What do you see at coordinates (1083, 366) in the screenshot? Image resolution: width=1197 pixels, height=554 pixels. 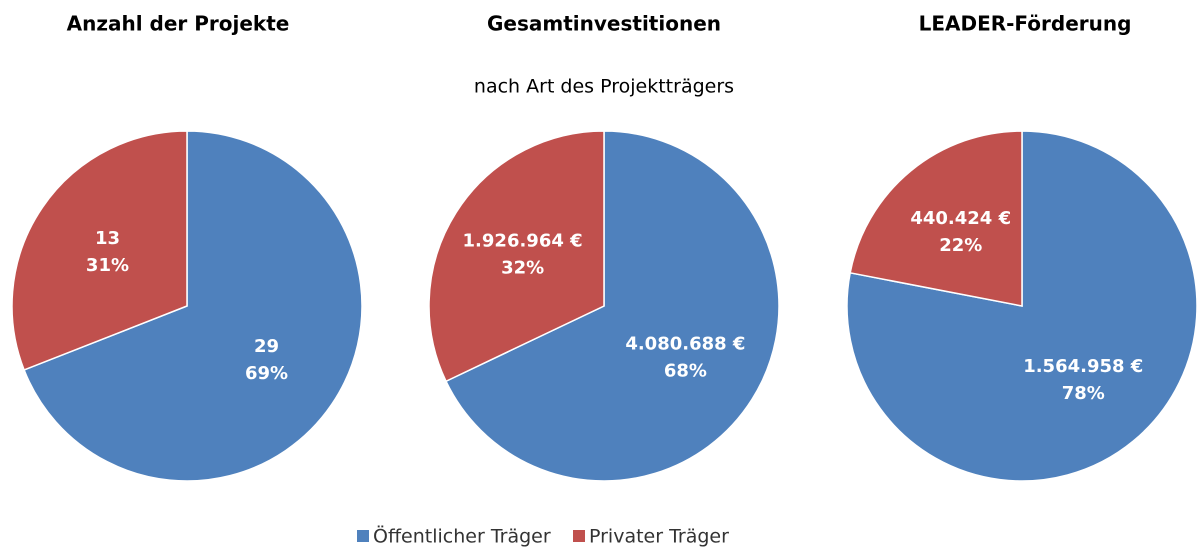 I see `value-label: 1.564.958 €` at bounding box center [1083, 366].